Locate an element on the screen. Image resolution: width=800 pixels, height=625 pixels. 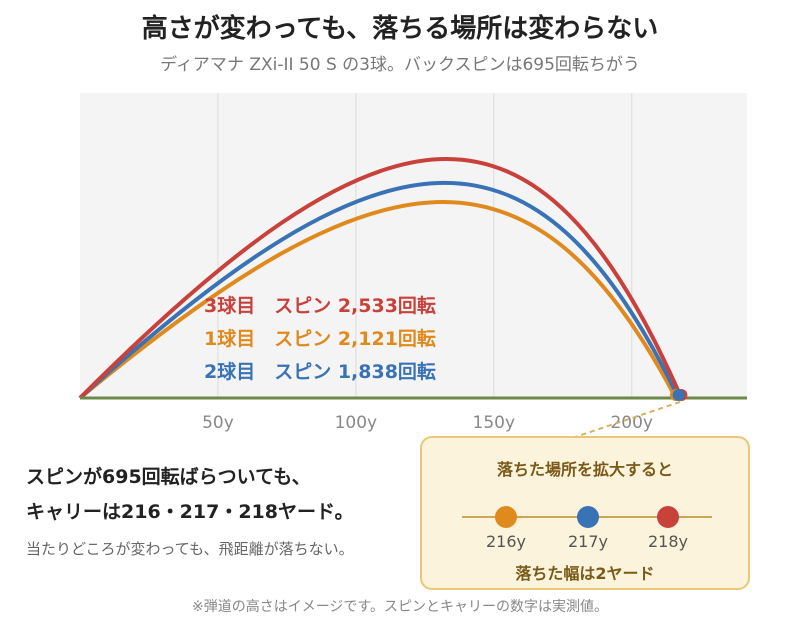
zoom-connector is located at coordinates (627, 419).